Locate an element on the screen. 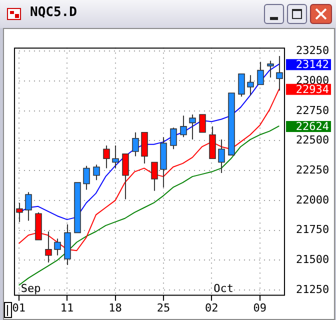 The image size is (336, 320). y-tick-label: 21500 is located at coordinates (313, 259).